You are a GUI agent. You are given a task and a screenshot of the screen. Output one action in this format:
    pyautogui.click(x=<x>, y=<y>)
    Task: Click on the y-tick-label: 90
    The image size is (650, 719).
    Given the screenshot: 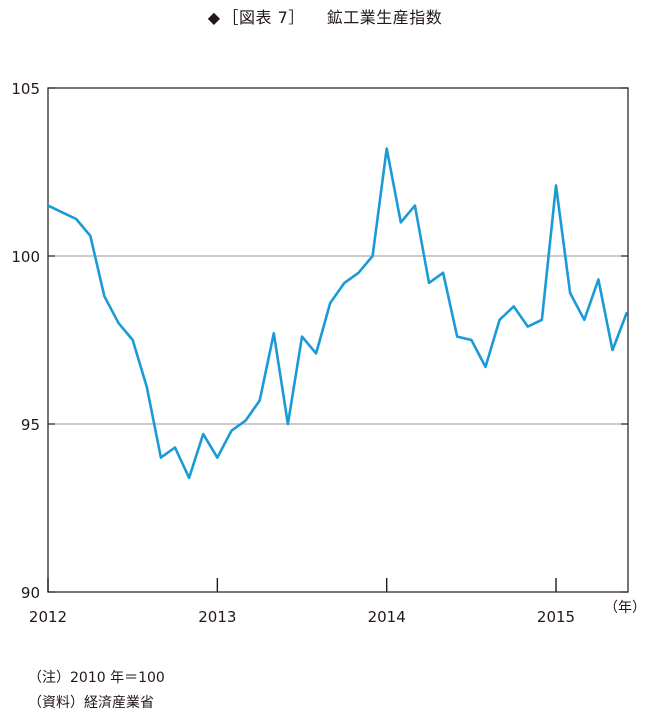 What is the action you would take?
    pyautogui.click(x=30, y=593)
    